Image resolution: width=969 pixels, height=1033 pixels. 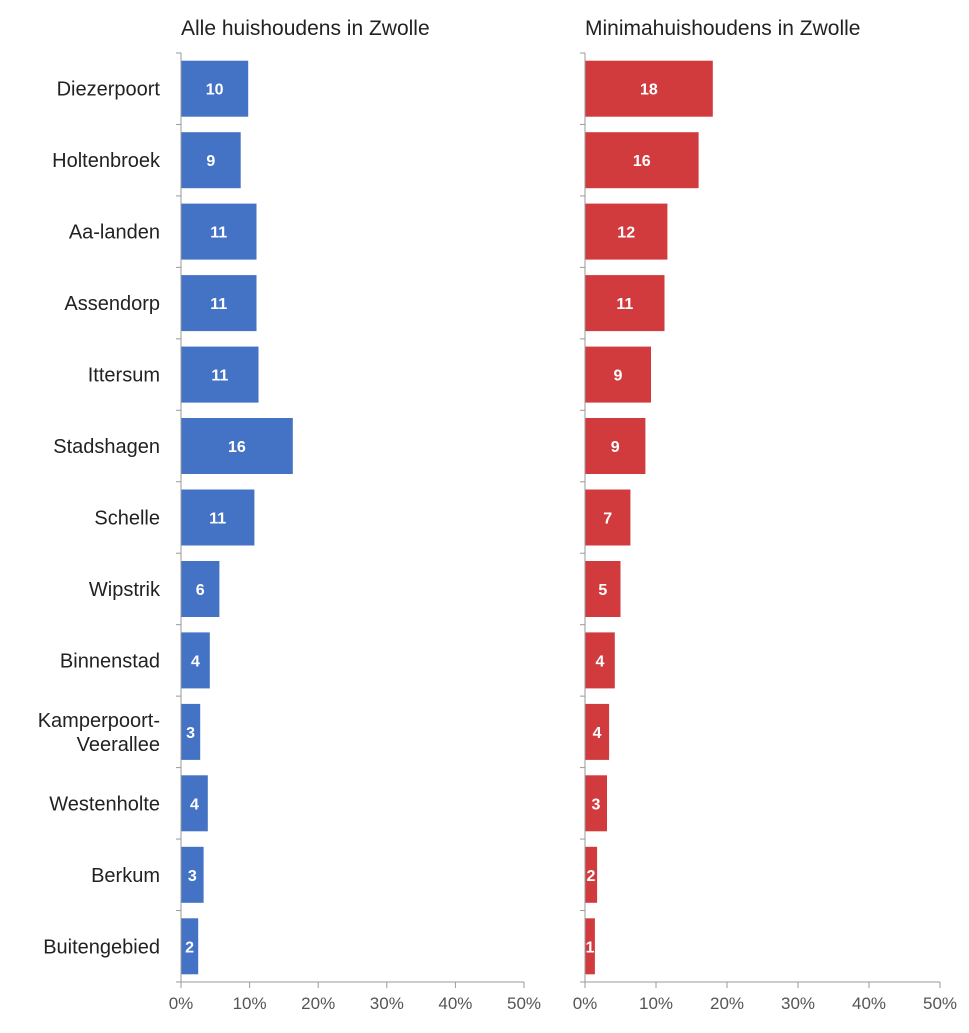 I want to click on data-label: 7, so click(x=607, y=519).